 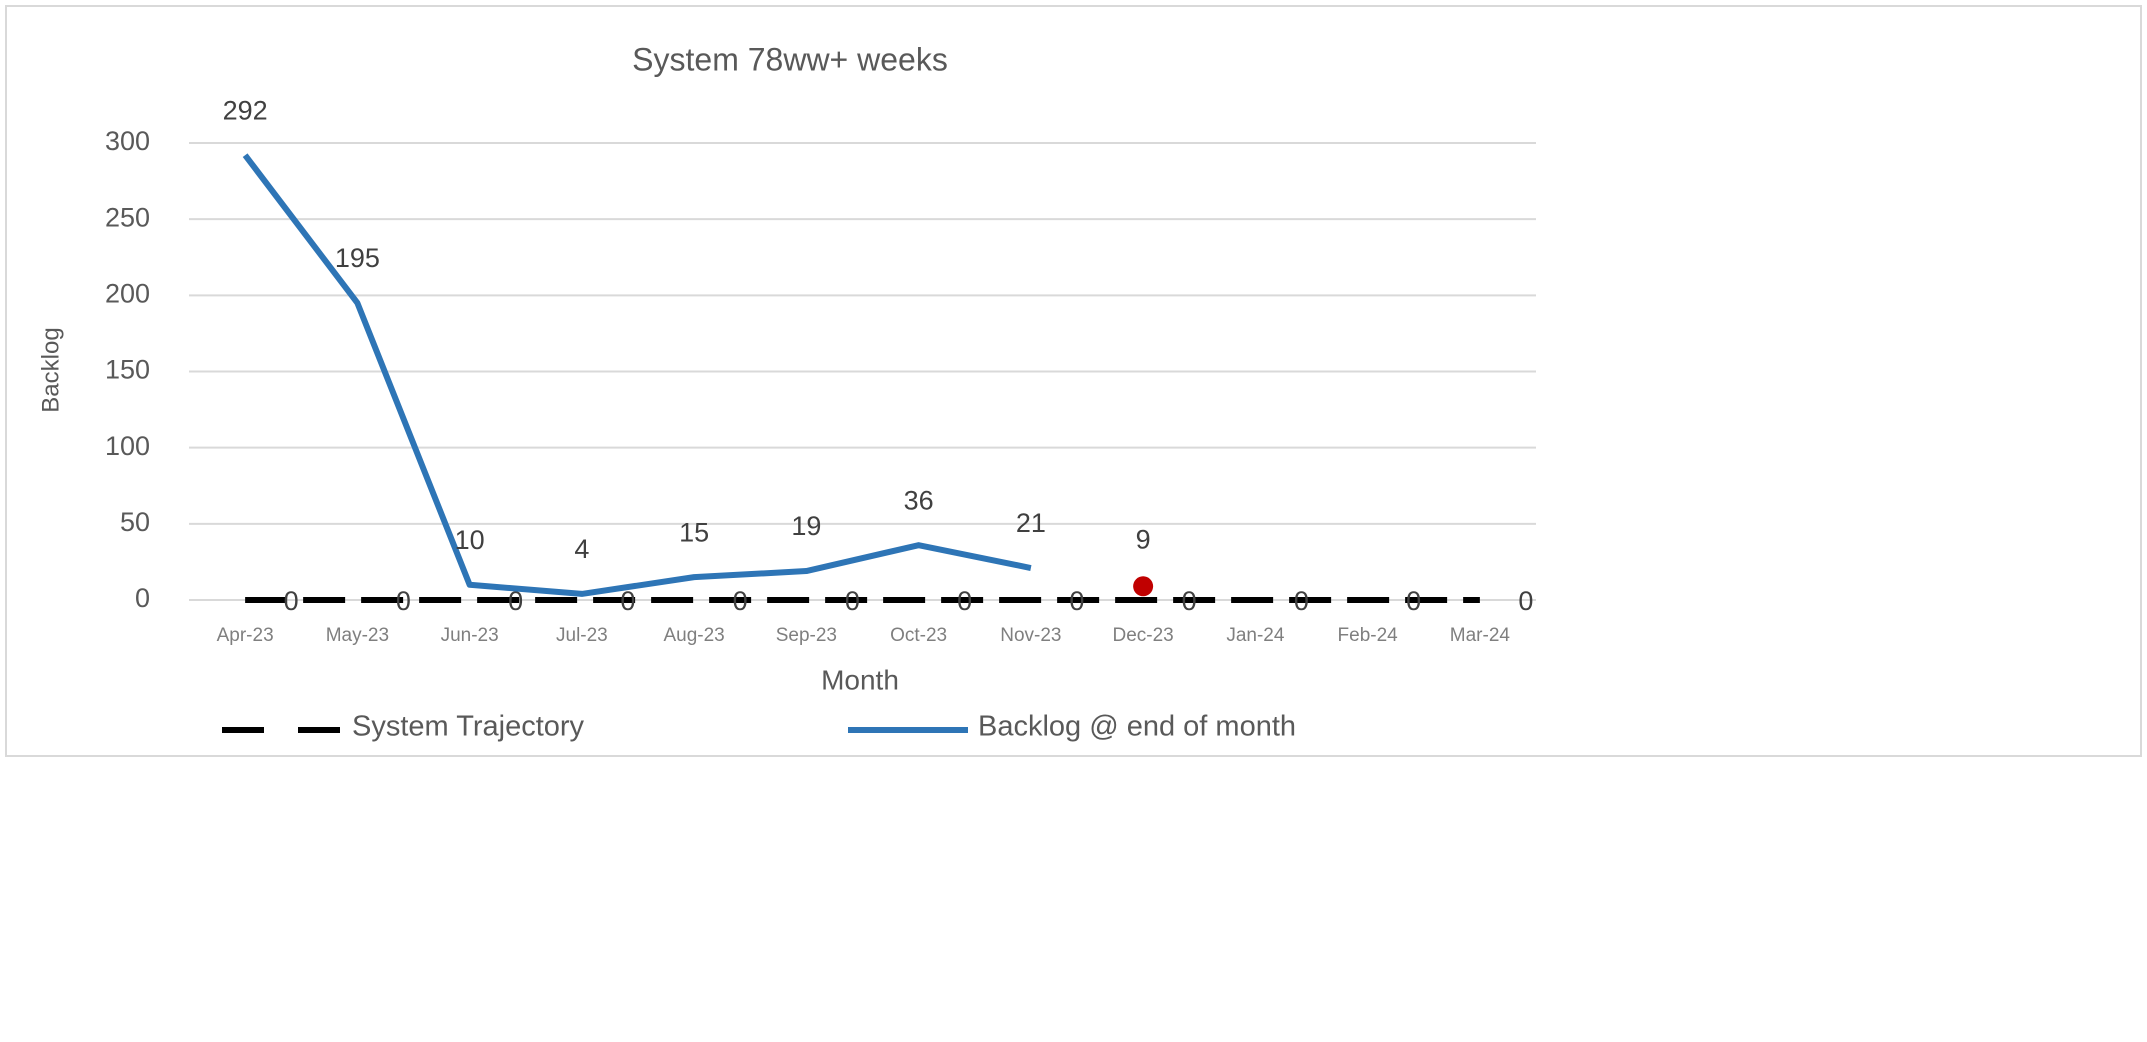 I want to click on x-tick-label: Aug-23, so click(x=693, y=635).